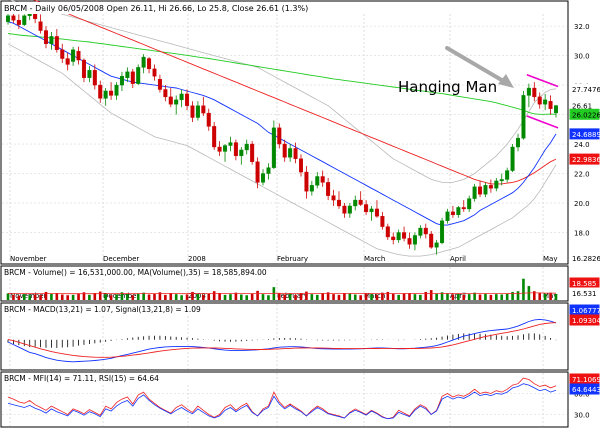  What do you see at coordinates (586, 311) in the screenshot?
I see `macd-tag-0: 1.06777` at bounding box center [586, 311].